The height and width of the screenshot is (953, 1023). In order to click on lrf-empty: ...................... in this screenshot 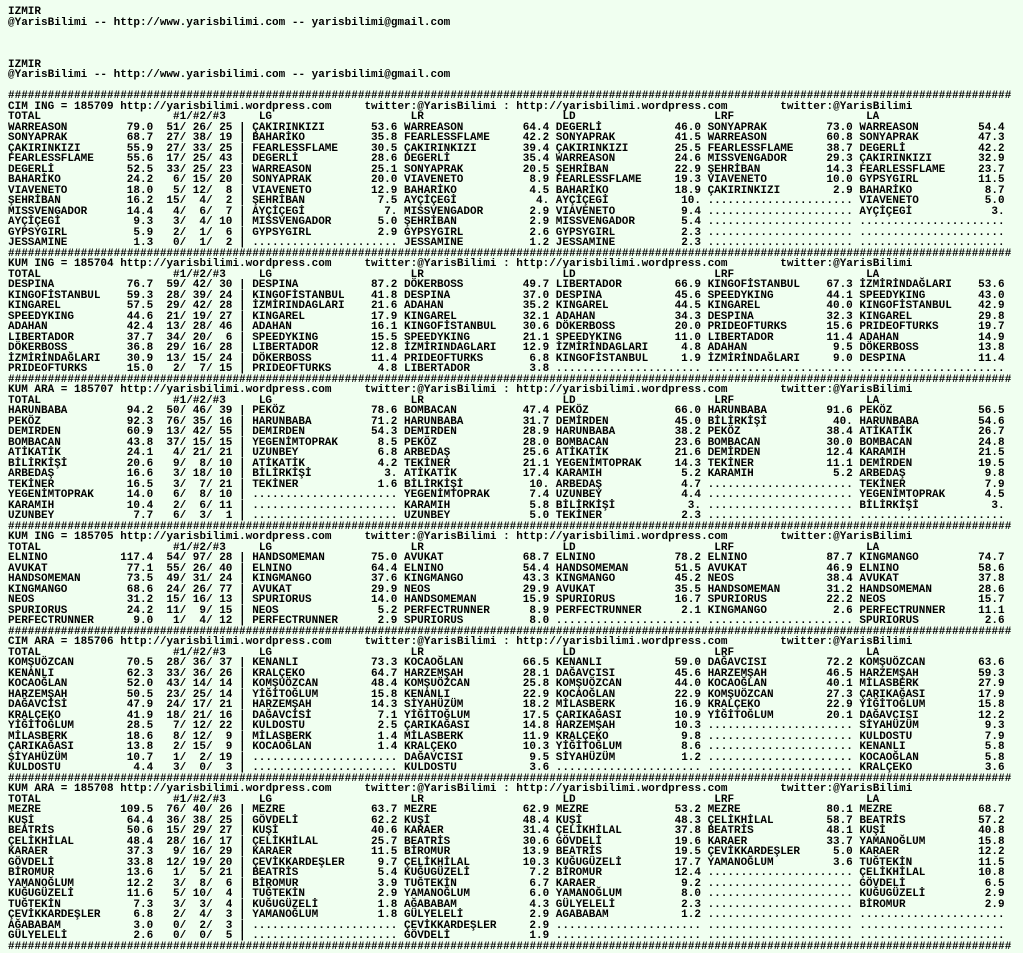, I will do `click(780, 736)`.